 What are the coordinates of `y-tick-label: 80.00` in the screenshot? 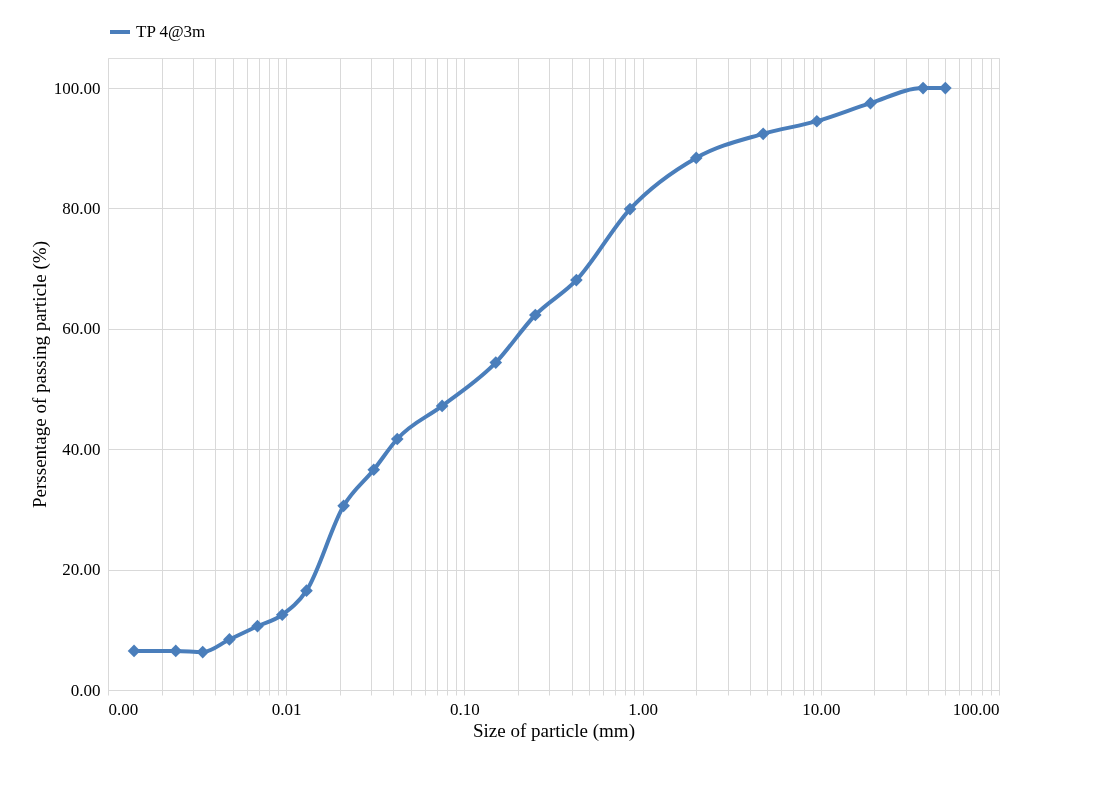 It's located at (81, 208).